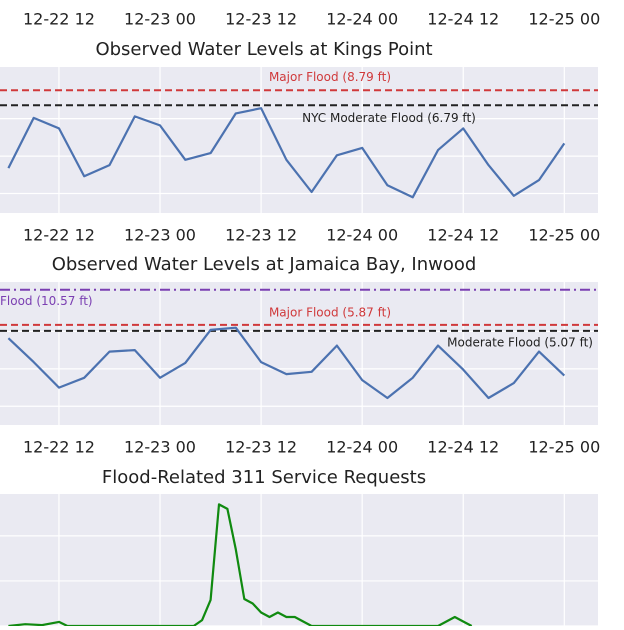 The width and height of the screenshot is (624, 630). Describe the element at coordinates (264, 477) in the screenshot. I see `chart-title: Flood-Related 311 Service Requests` at that location.